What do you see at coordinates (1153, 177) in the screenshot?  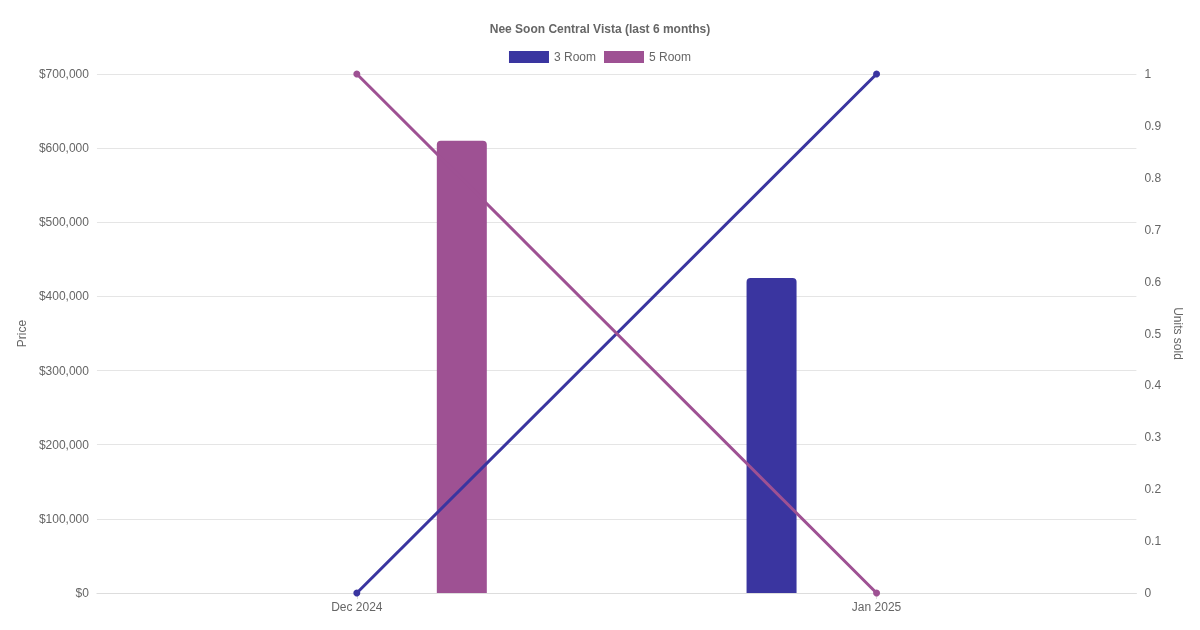 I see `y2-tick-label: 0.8` at bounding box center [1153, 177].